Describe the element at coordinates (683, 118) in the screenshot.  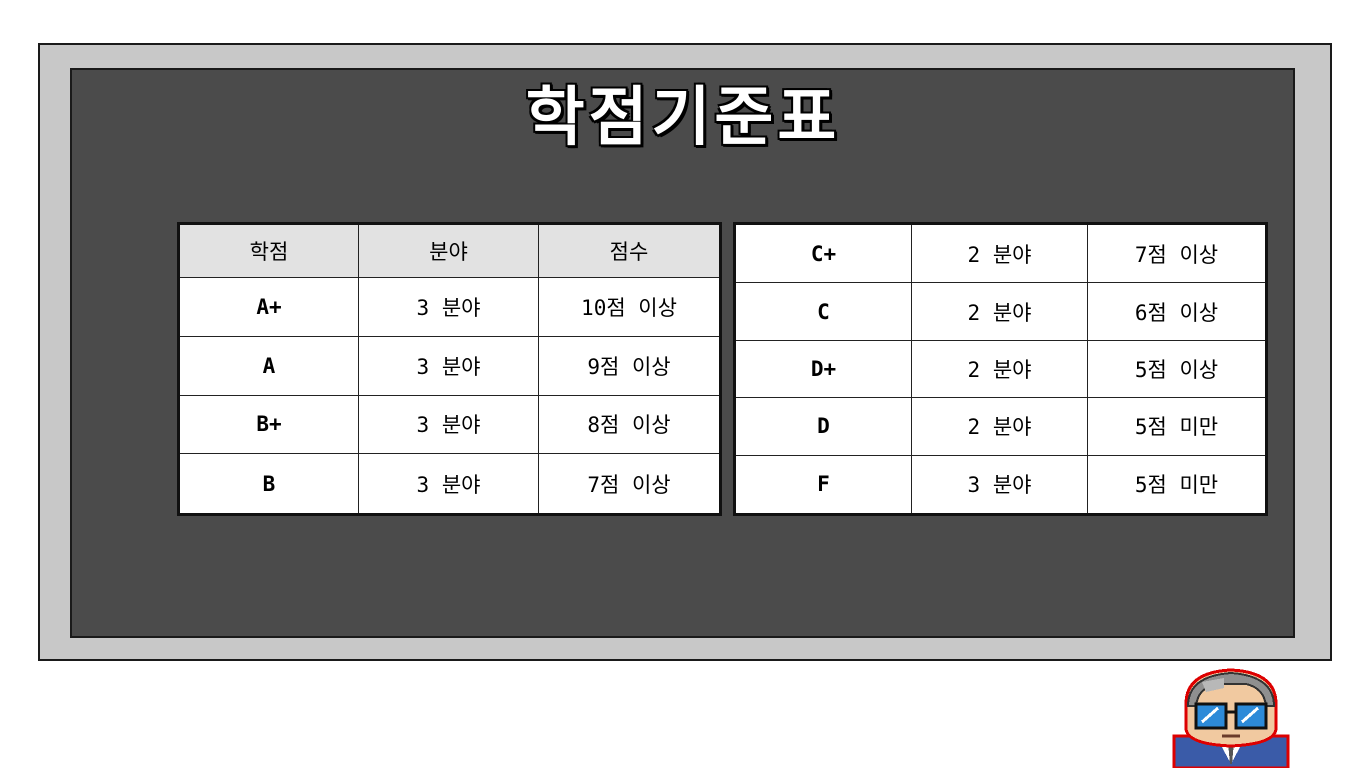
I see `page-title: 학점기준표` at that location.